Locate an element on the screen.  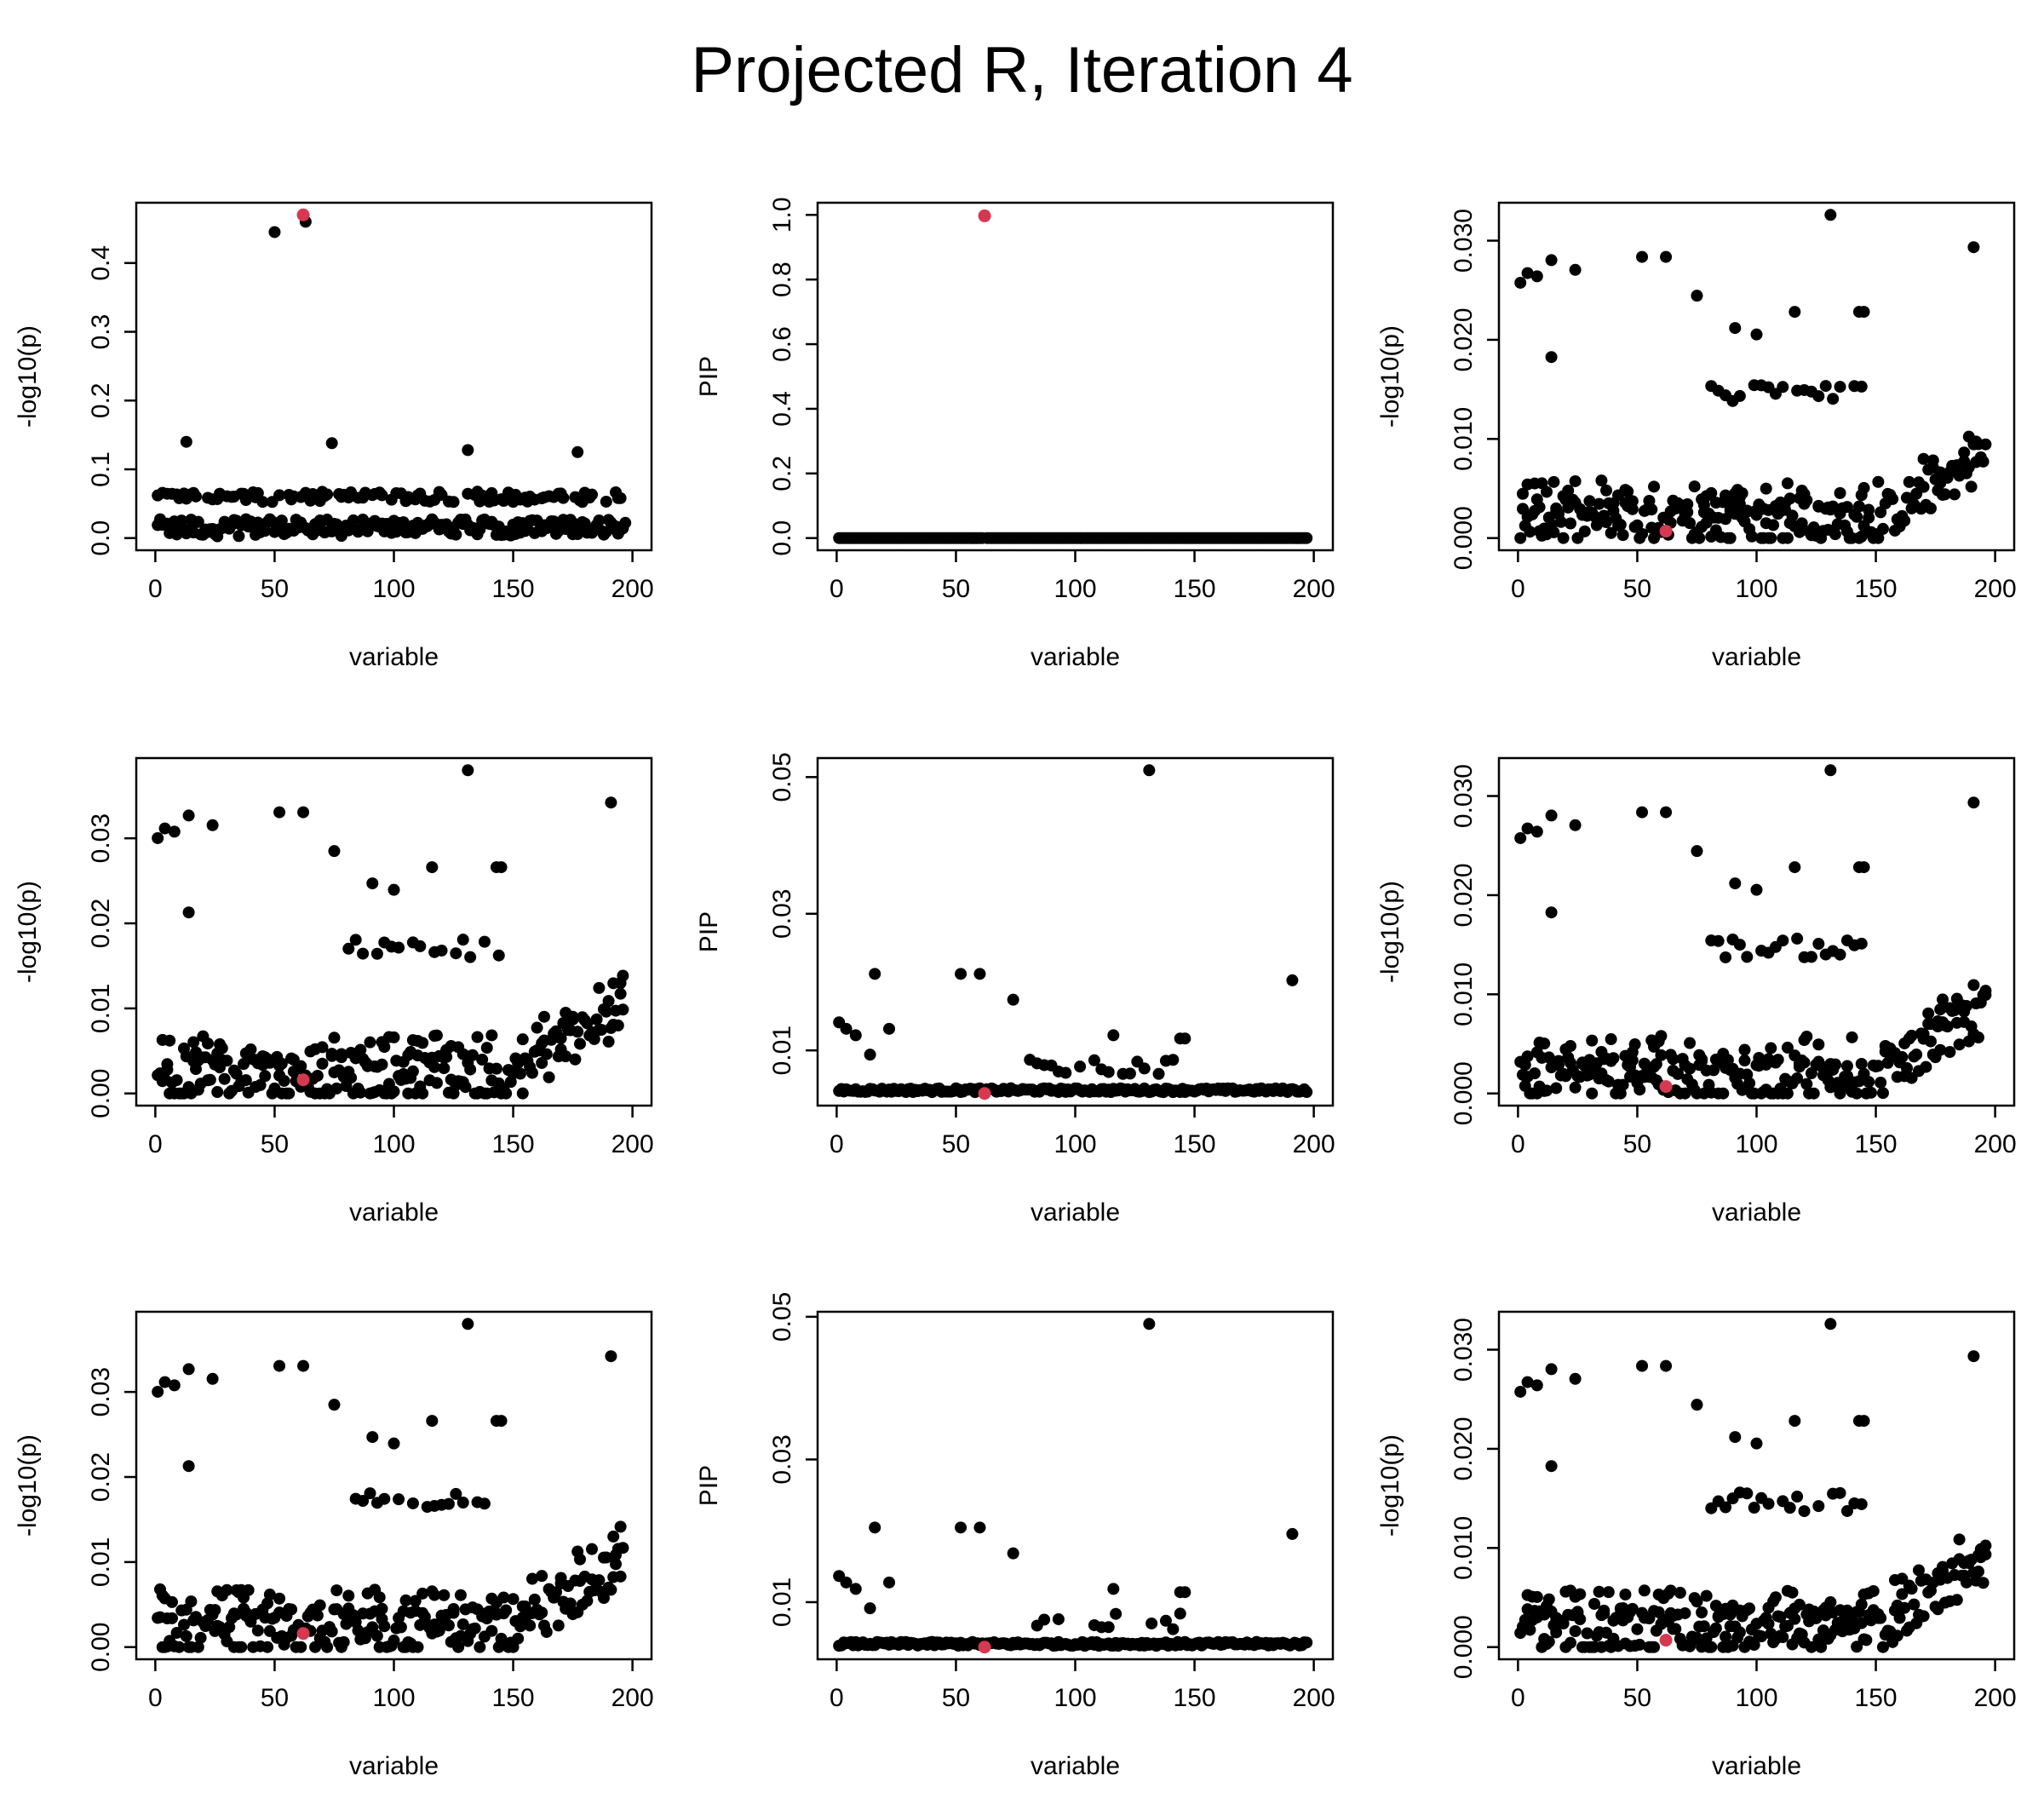
y-tick-label: 0.00 is located at coordinates (101, 1094).